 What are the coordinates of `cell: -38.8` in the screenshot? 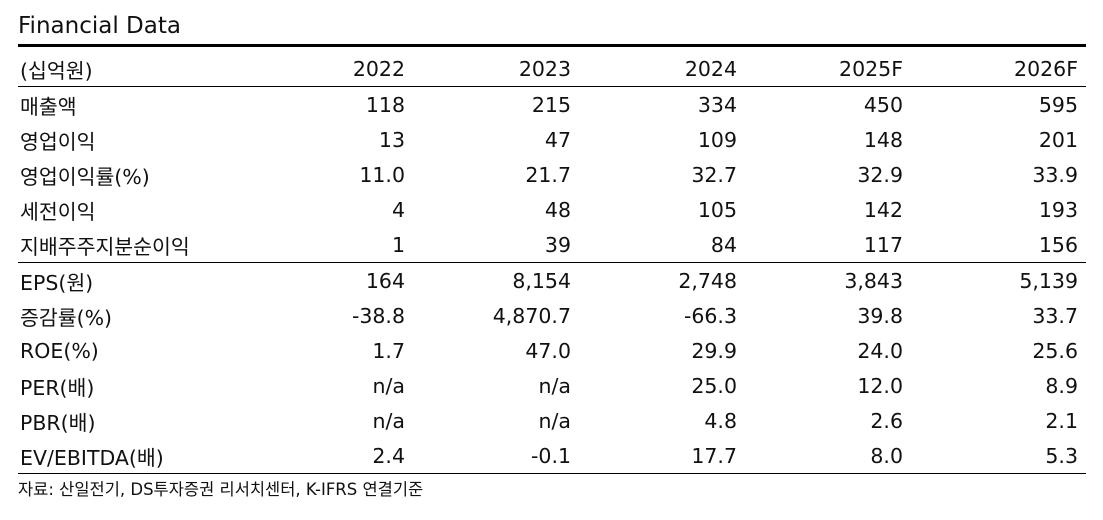 It's located at (378, 315).